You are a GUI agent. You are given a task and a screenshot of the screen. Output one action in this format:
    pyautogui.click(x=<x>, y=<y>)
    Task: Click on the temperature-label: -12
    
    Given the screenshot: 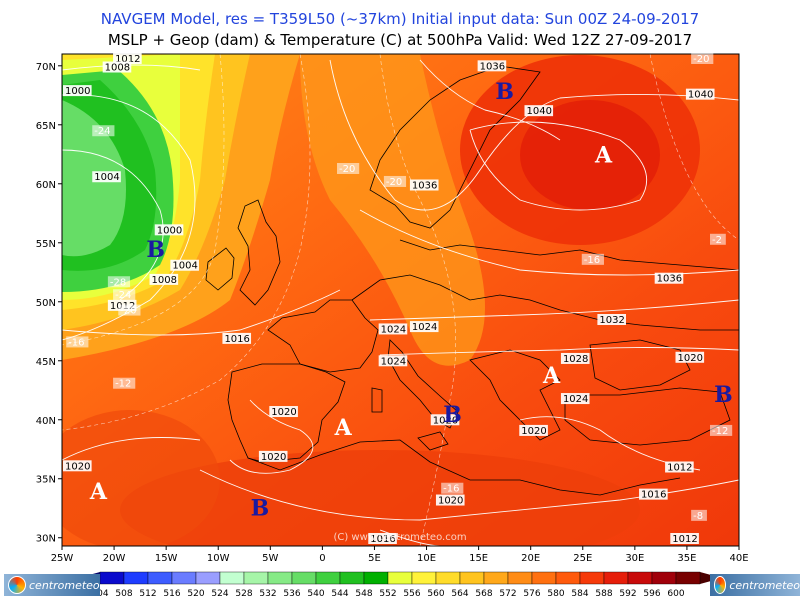 What is the action you would take?
    pyautogui.click(x=123, y=384)
    